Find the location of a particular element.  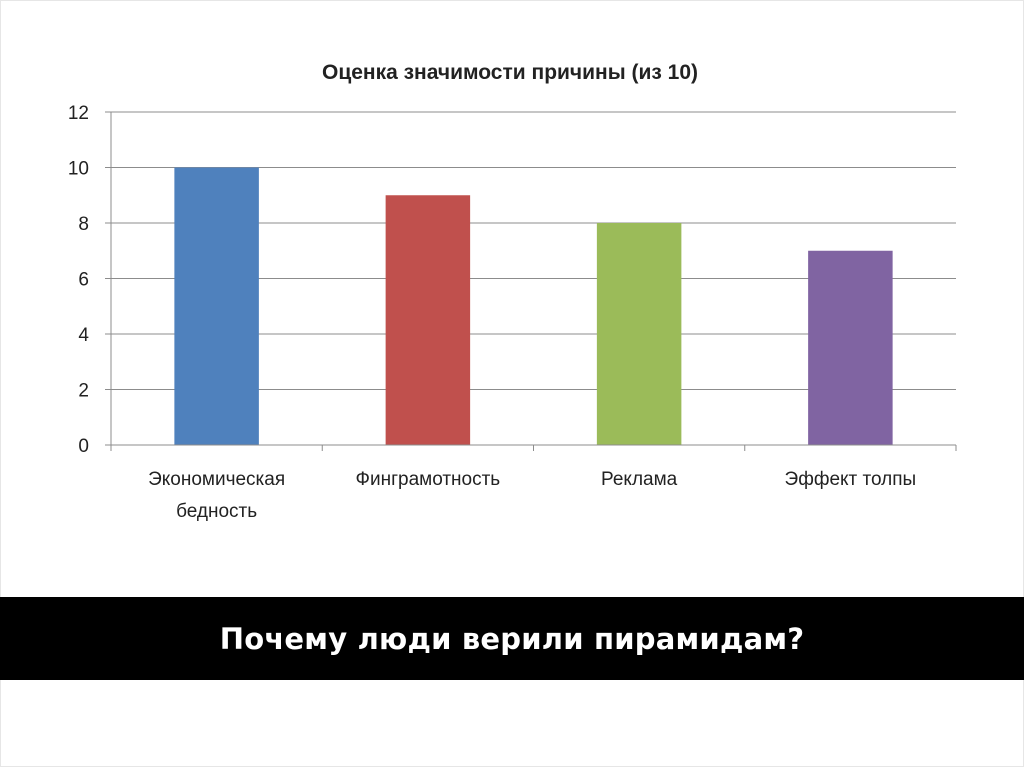

caption-band: Почему люди верили пирамидам? is located at coordinates (512, 638).